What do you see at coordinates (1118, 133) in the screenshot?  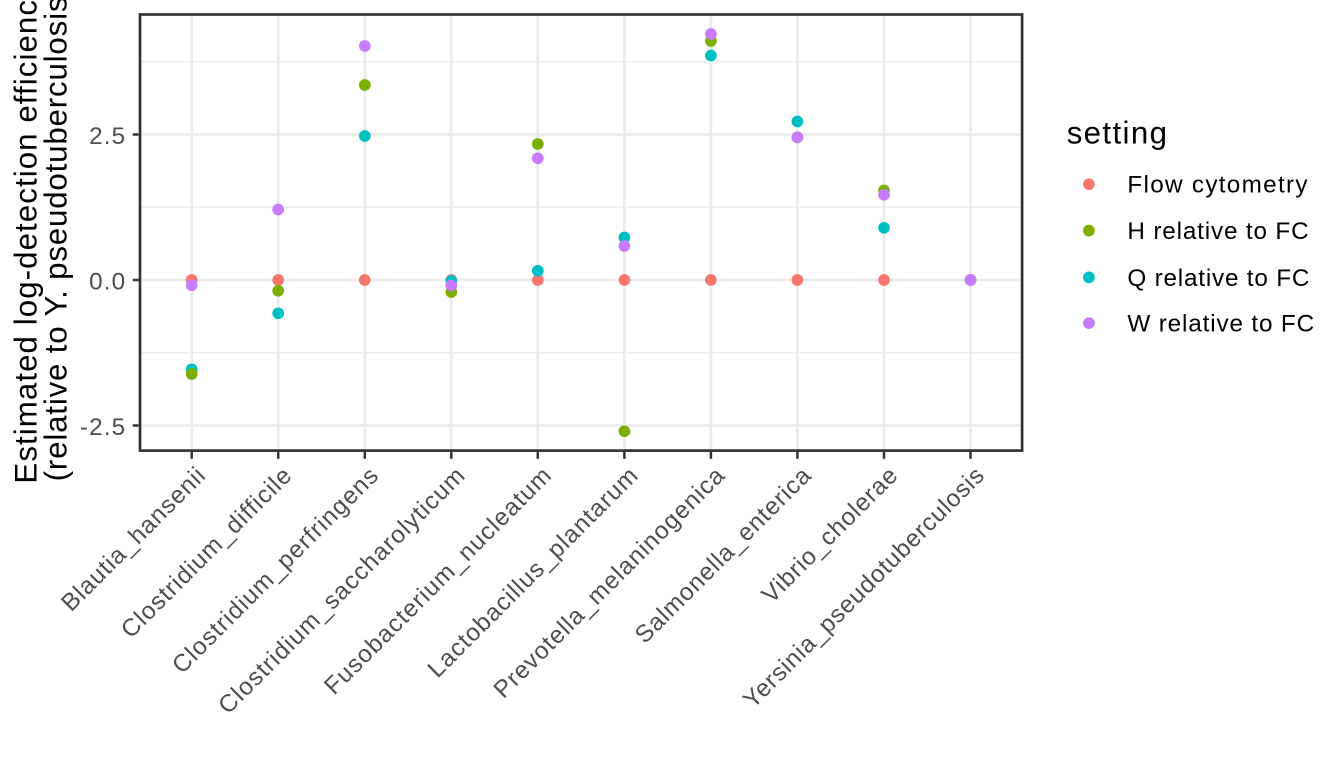 I see `svg-text: setting` at bounding box center [1118, 133].